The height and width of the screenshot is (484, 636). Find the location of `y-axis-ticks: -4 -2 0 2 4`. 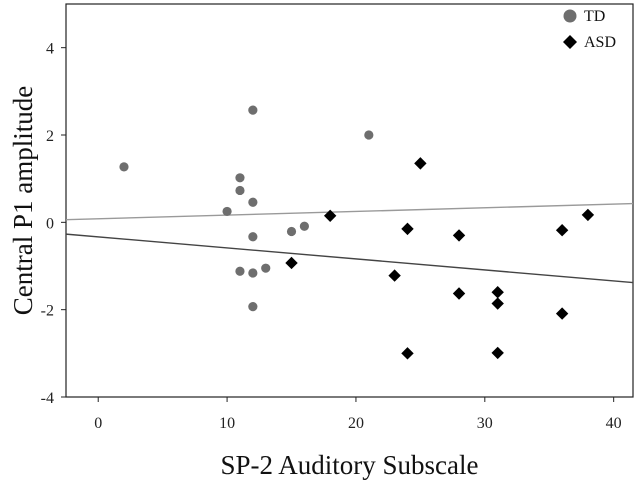

y-axis-ticks: -4 -2 0 2 4 is located at coordinates (53, 224).